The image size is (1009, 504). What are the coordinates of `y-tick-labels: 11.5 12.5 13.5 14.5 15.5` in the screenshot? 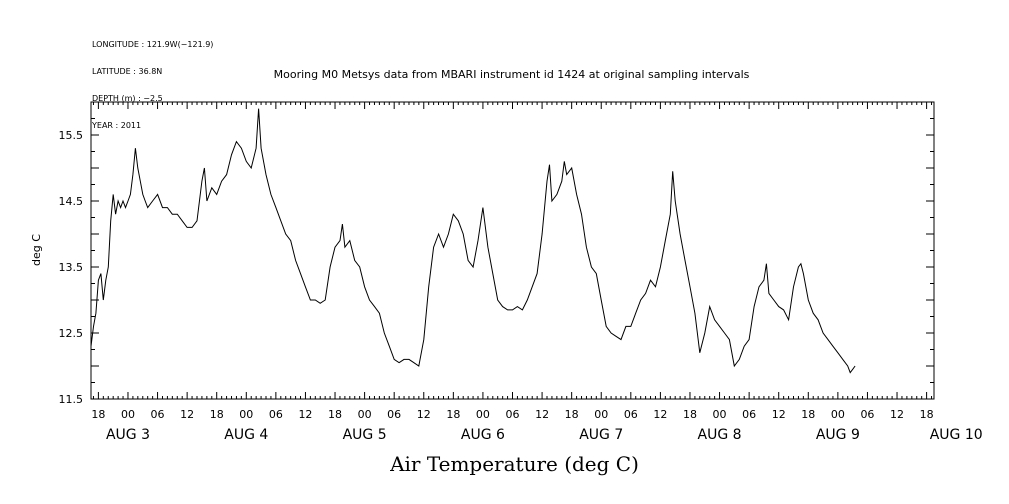 It's located at (71, 267).